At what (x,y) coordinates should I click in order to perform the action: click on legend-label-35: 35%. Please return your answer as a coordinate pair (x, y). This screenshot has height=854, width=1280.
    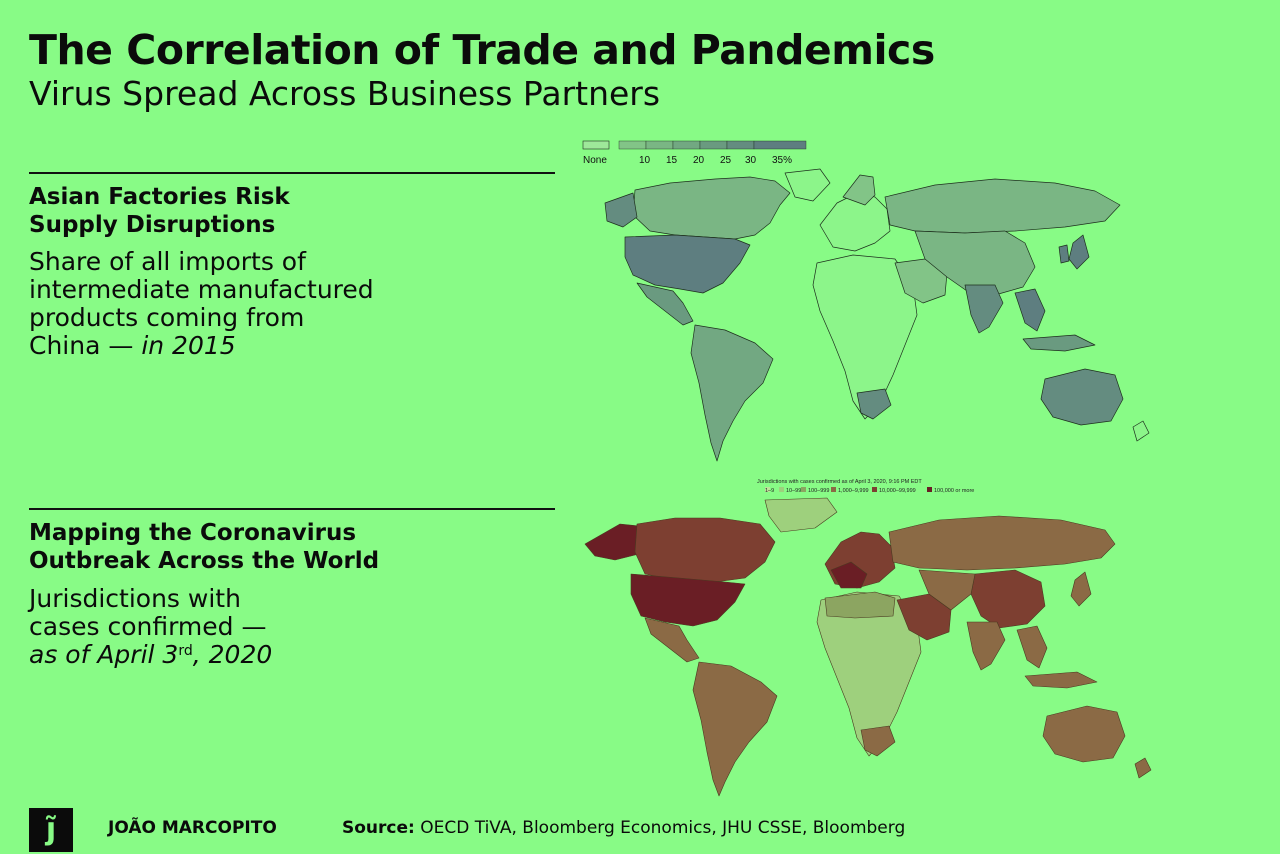
    Looking at the image, I should click on (782, 160).